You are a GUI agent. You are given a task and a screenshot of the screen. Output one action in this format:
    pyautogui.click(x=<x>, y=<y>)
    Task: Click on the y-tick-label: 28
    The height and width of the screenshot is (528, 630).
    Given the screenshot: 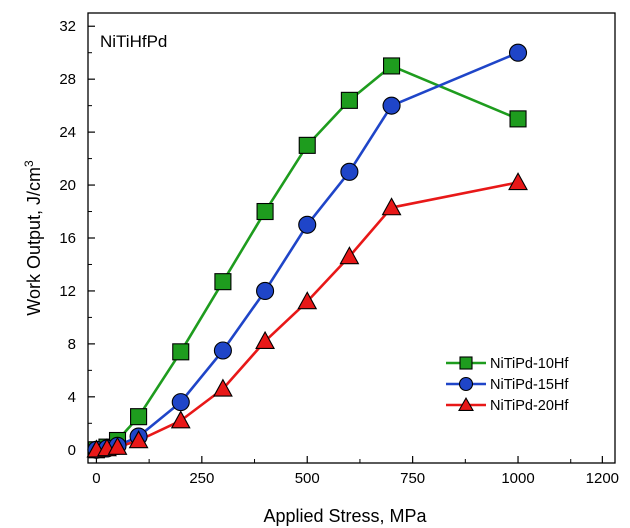 What is the action you would take?
    pyautogui.click(x=67, y=79)
    